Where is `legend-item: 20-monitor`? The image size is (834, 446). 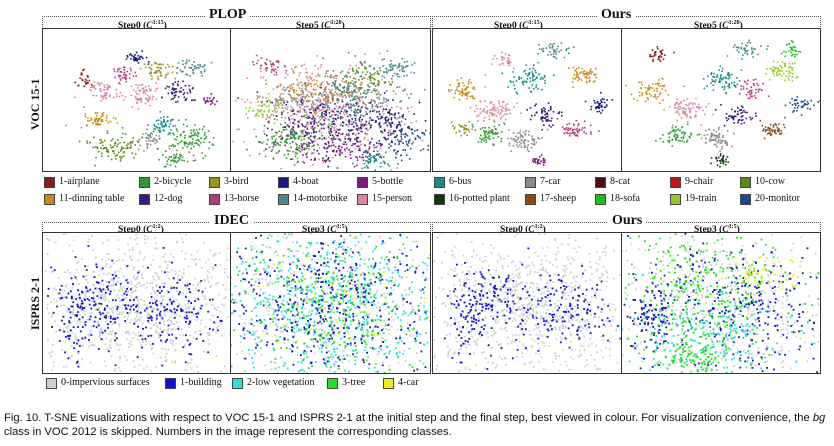
legend-item: 20-monitor is located at coordinates (770, 199).